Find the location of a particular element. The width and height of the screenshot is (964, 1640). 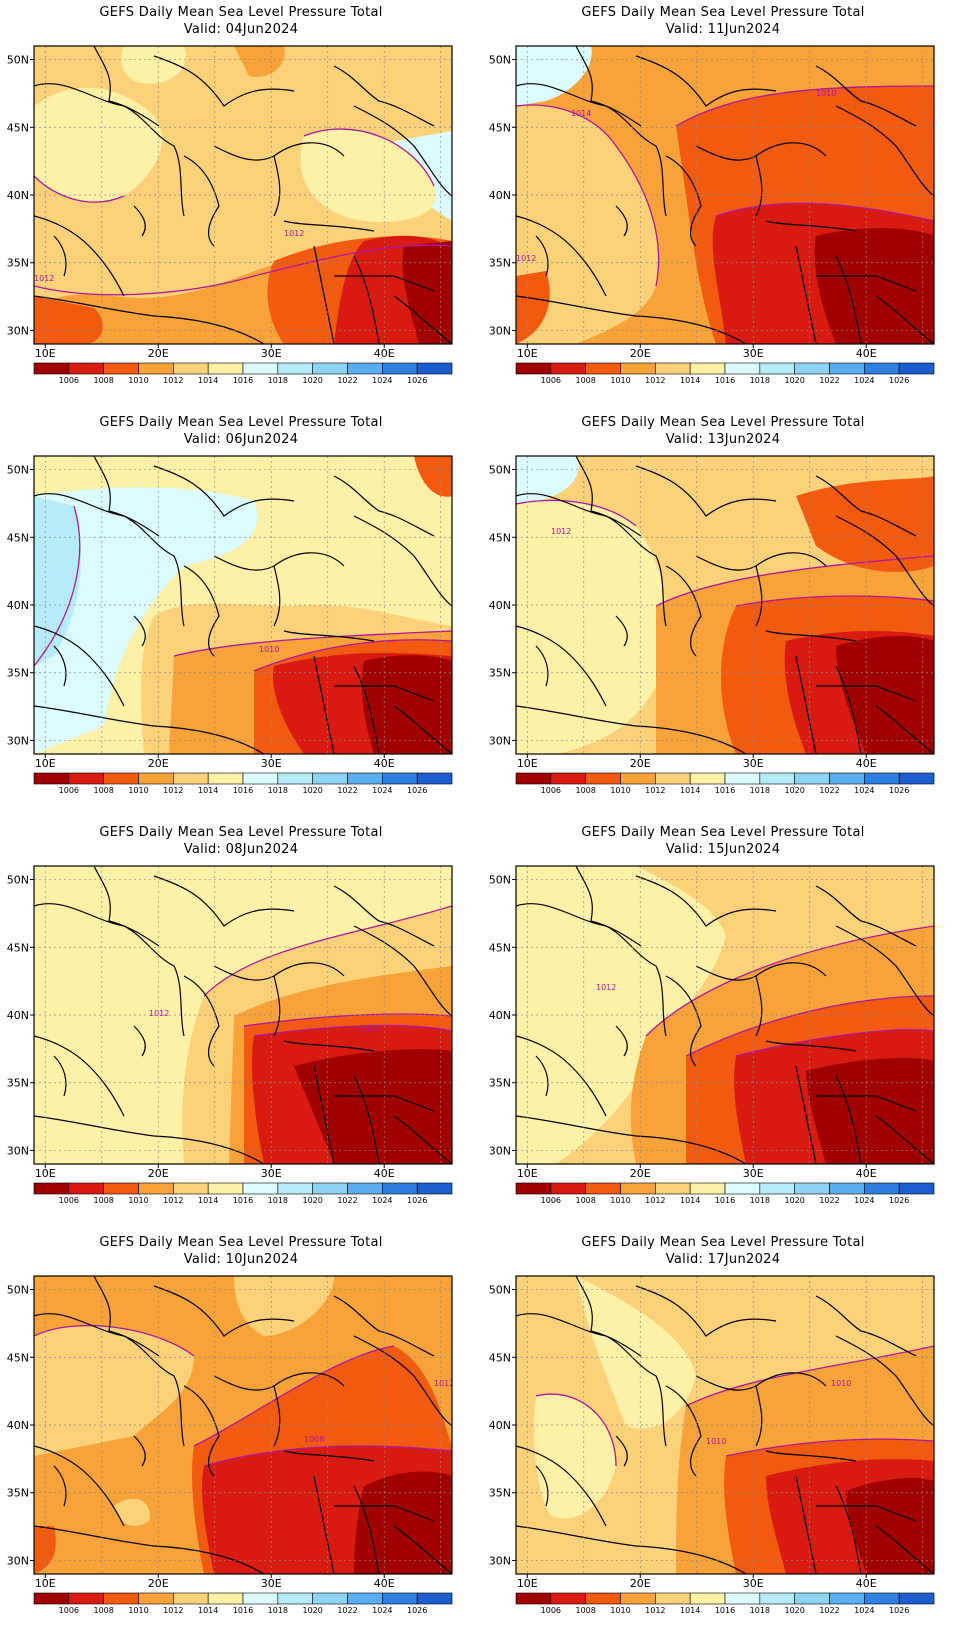

lon-tick-label: 20E is located at coordinates (158, 353).